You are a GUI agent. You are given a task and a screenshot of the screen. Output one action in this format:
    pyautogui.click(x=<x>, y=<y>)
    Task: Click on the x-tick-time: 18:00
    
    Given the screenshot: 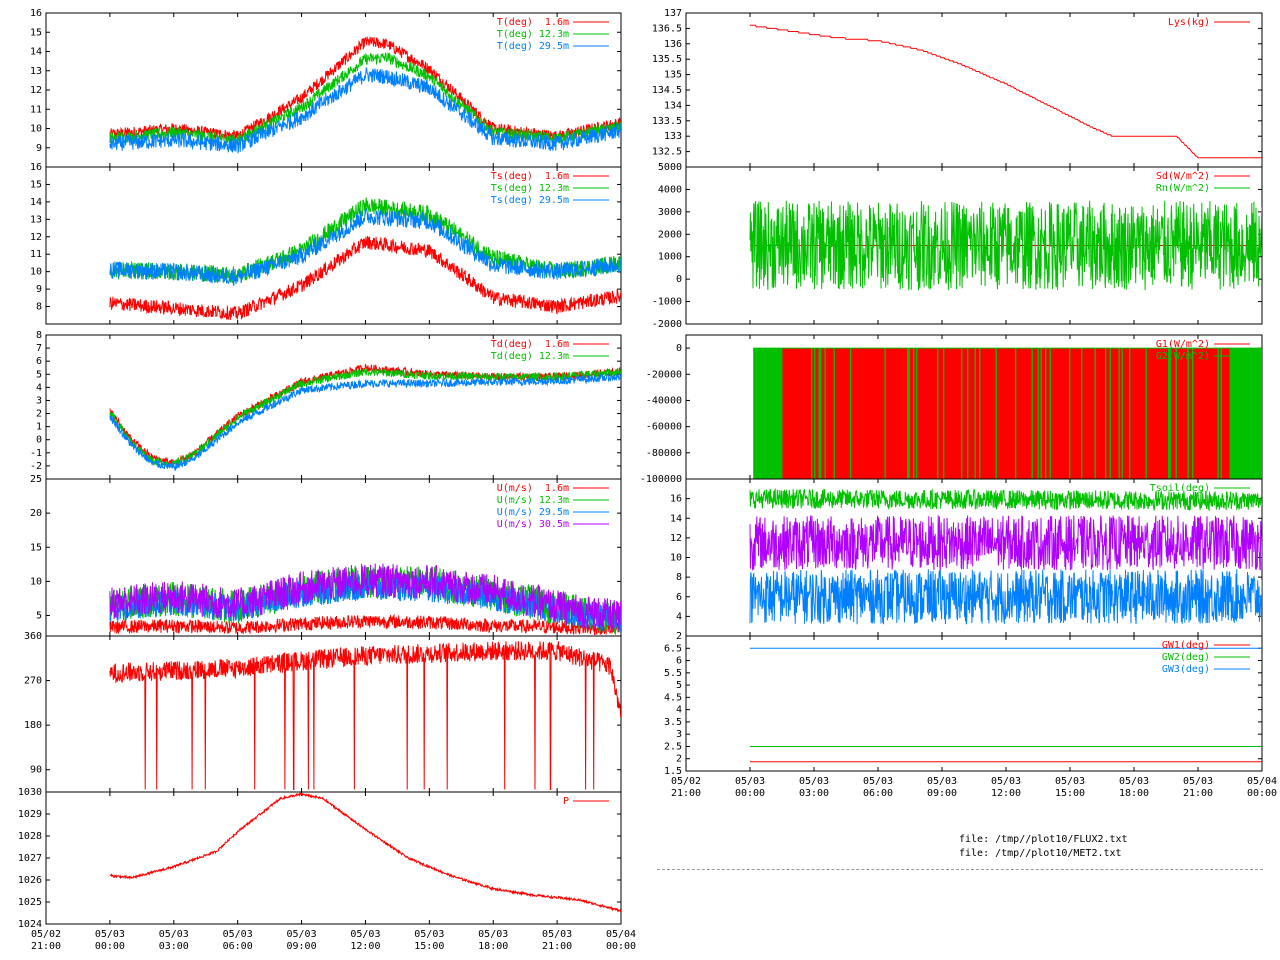 What is the action you would take?
    pyautogui.click(x=1134, y=793)
    